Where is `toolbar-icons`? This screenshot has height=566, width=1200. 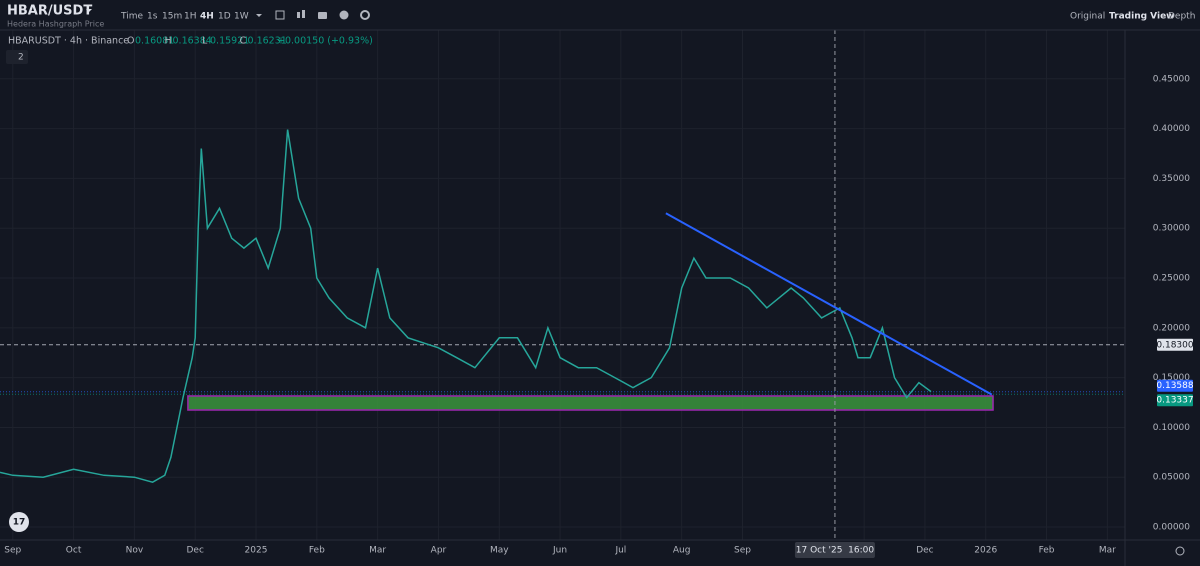 toolbar-icons is located at coordinates (313, 15).